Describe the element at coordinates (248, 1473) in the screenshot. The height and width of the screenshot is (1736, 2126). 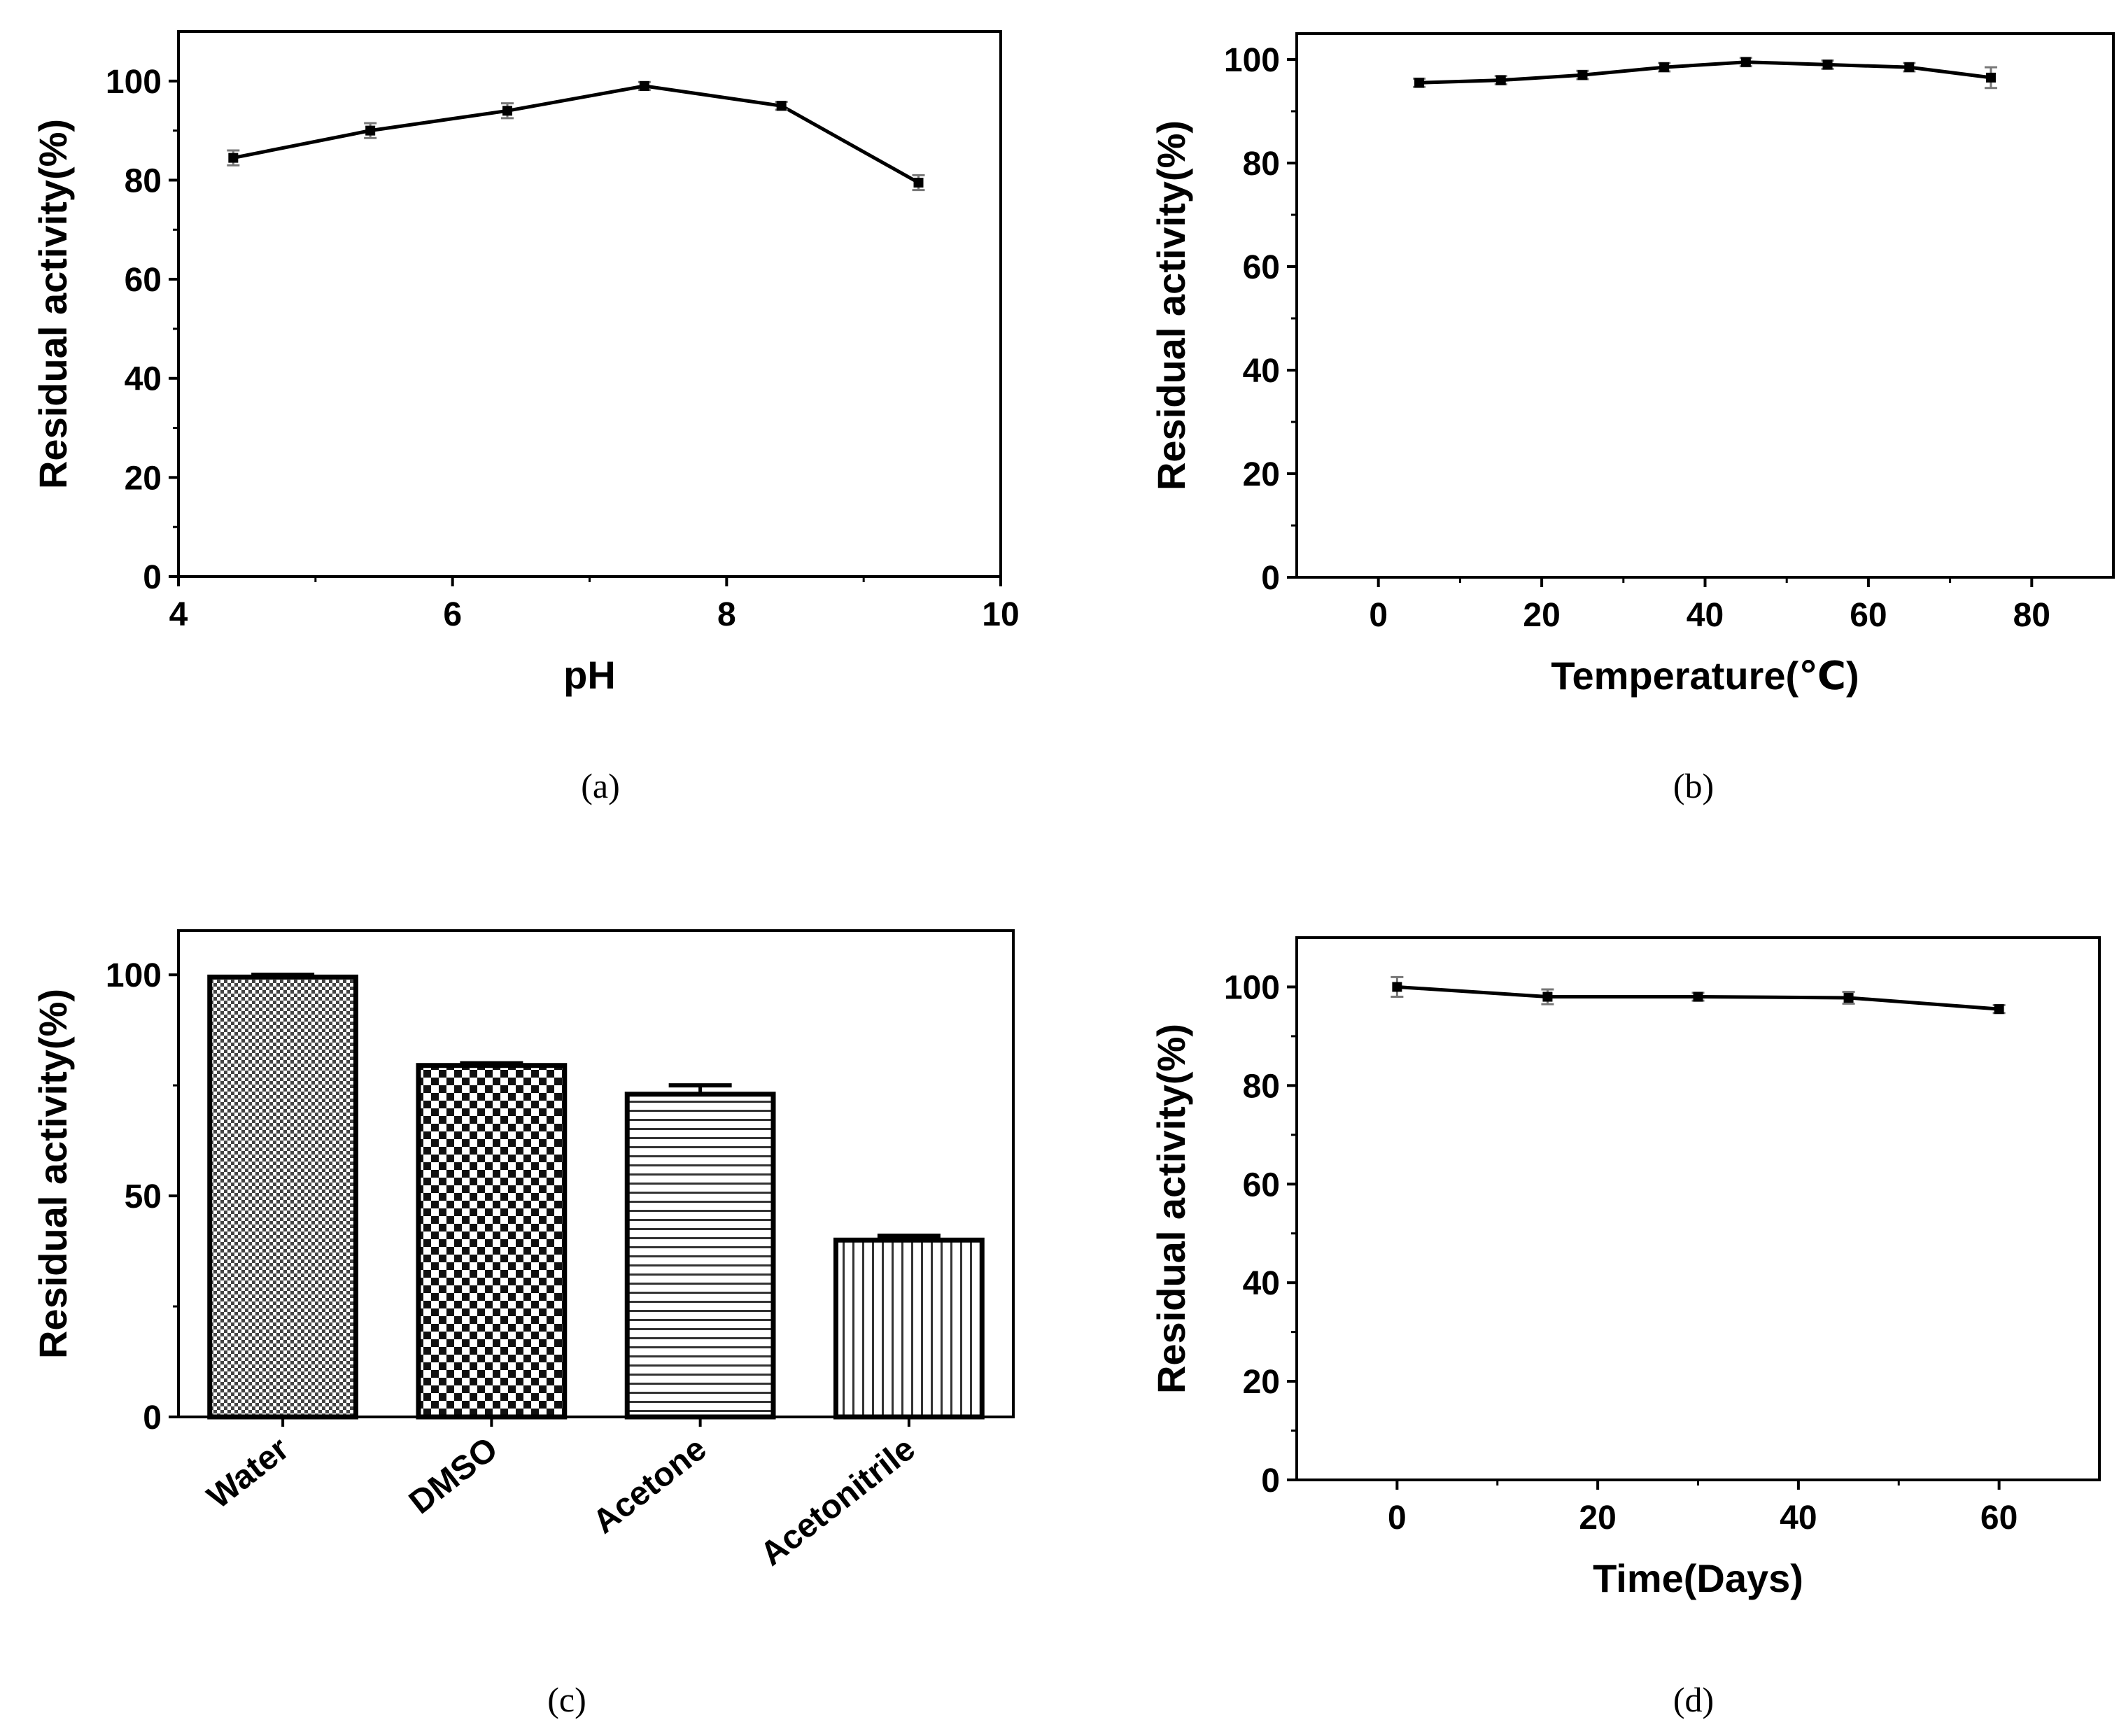
I see `x-tick-label: Water` at that location.